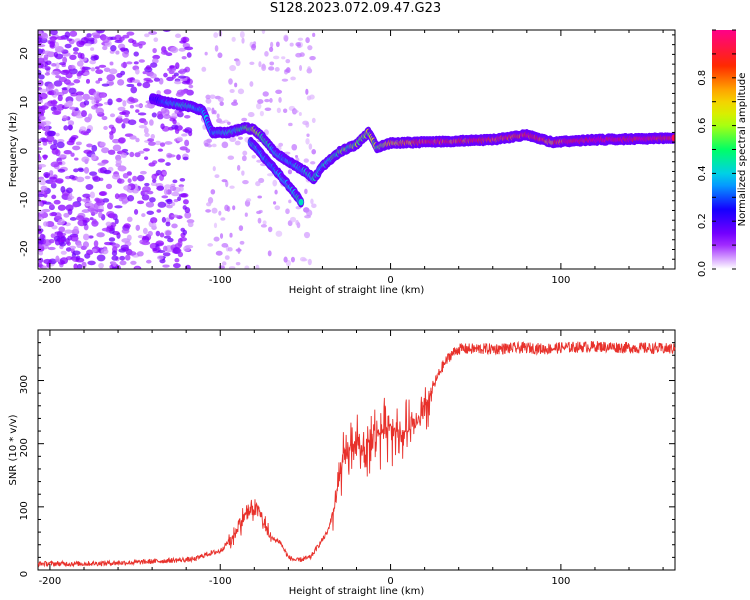 Image resolution: width=750 pixels, height=600 pixels. What do you see at coordinates (24, 447) in the screenshot?
I see `snr-ytick-label: 200` at bounding box center [24, 447].